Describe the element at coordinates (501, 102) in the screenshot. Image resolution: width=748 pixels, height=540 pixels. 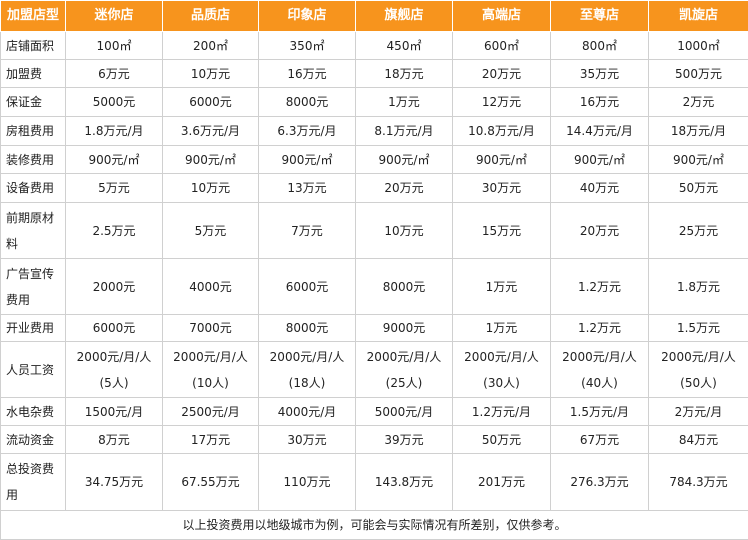
I see `table-cell: 12万元` at that location.